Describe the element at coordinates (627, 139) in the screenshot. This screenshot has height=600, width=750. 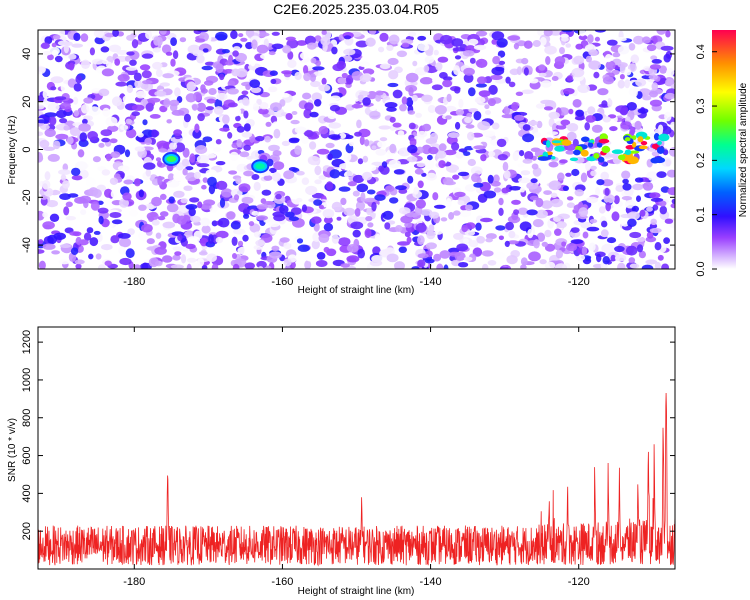
I see `spectrogram-peak-cell` at that location.